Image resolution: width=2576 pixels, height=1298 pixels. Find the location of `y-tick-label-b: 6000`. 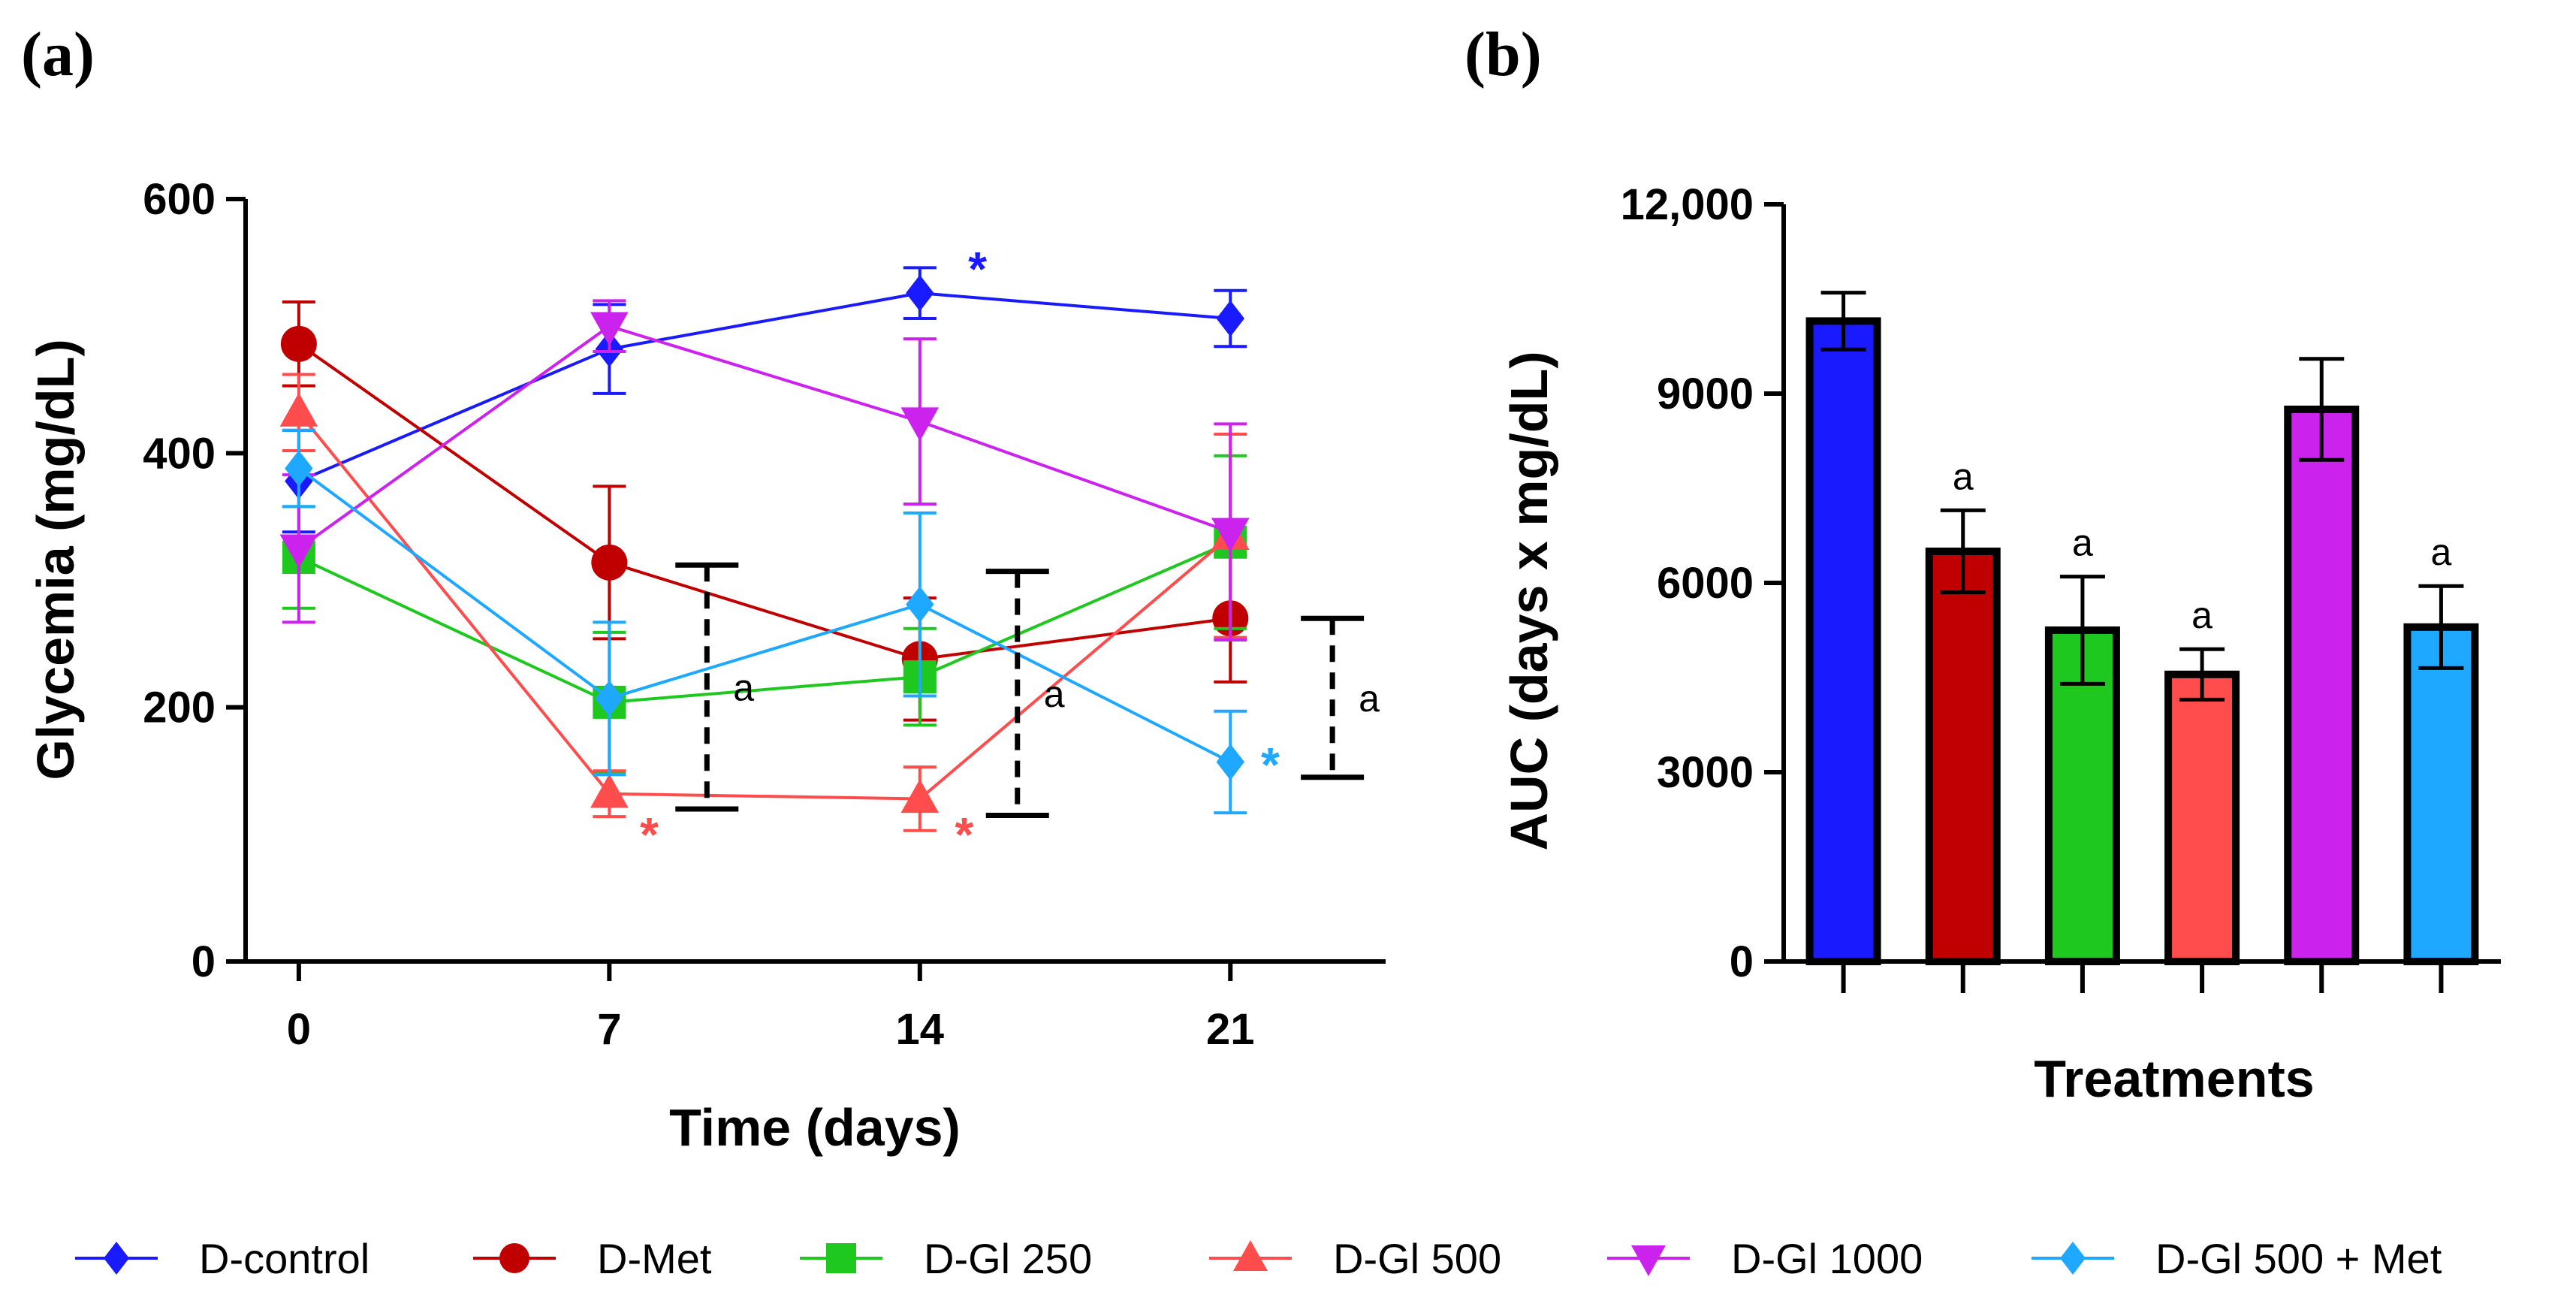

y-tick-label-b: 6000 is located at coordinates (1705, 583).